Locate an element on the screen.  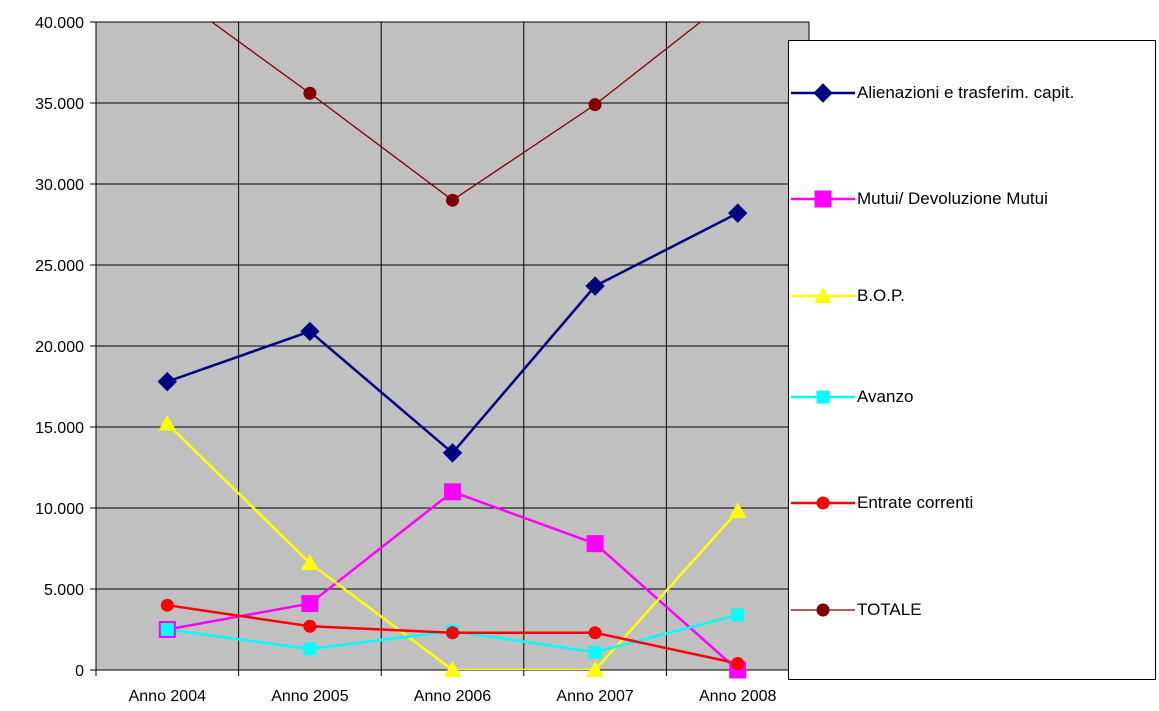
legend-swatch-mutui-devoluzione-mutui is located at coordinates (823, 199).